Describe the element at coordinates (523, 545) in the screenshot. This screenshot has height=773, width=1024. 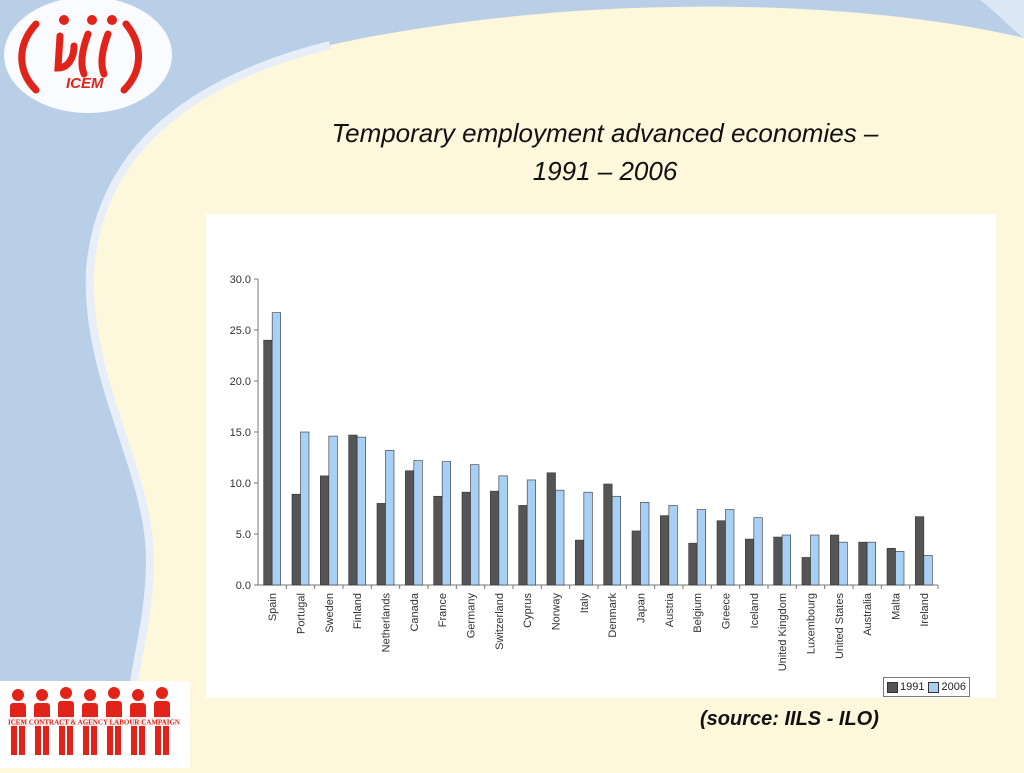
I see `bar-1991-cyprus` at that location.